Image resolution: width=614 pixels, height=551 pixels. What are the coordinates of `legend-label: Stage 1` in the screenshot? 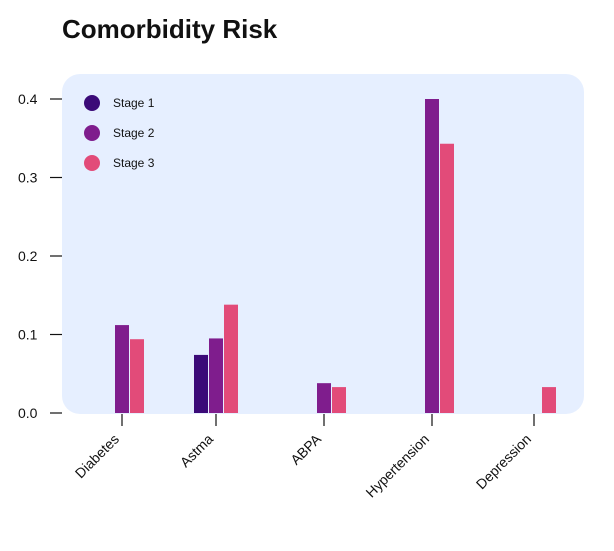 It's located at (134, 103).